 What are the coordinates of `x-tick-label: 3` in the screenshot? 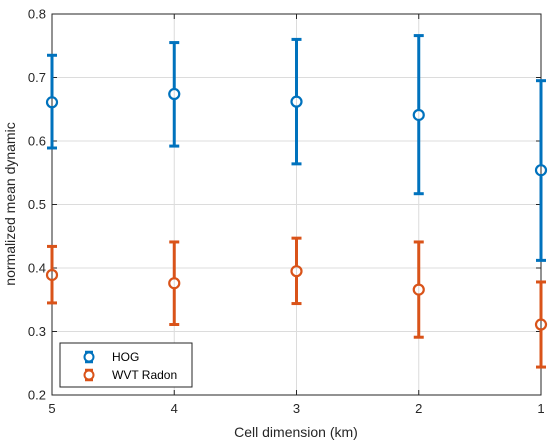 It's located at (296, 408).